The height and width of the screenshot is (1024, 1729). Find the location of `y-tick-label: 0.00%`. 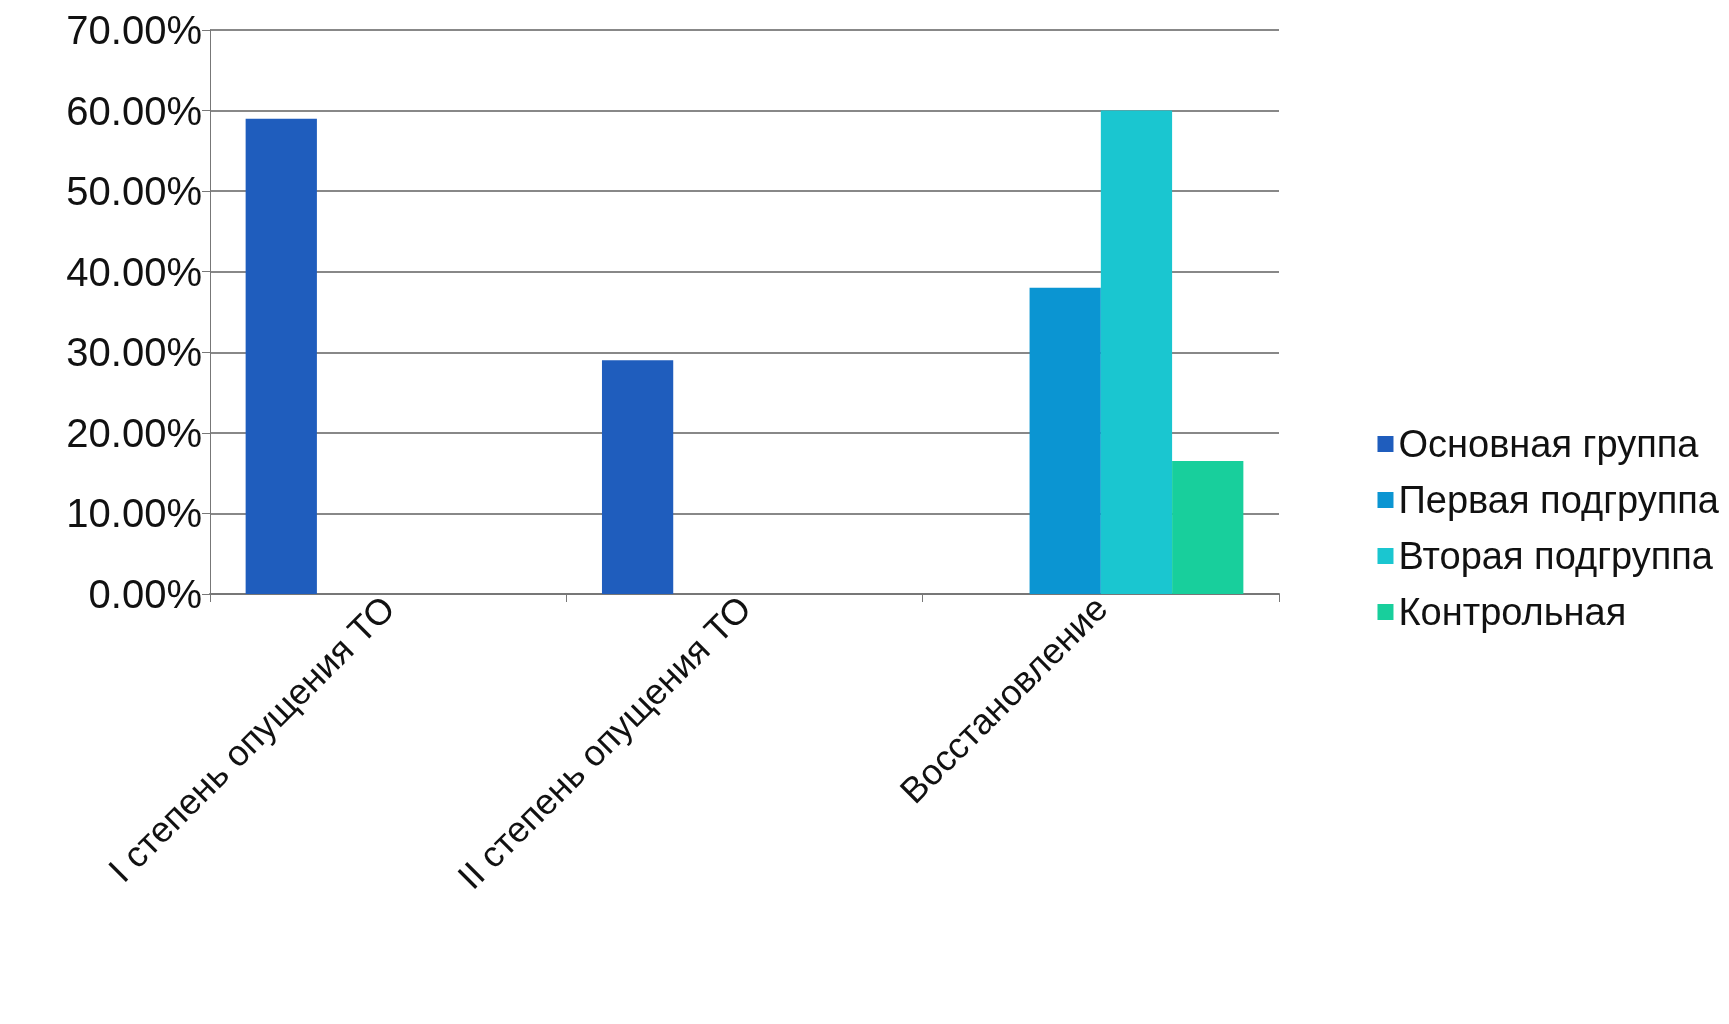

y-tick-label: 0.00% is located at coordinates (145, 594).